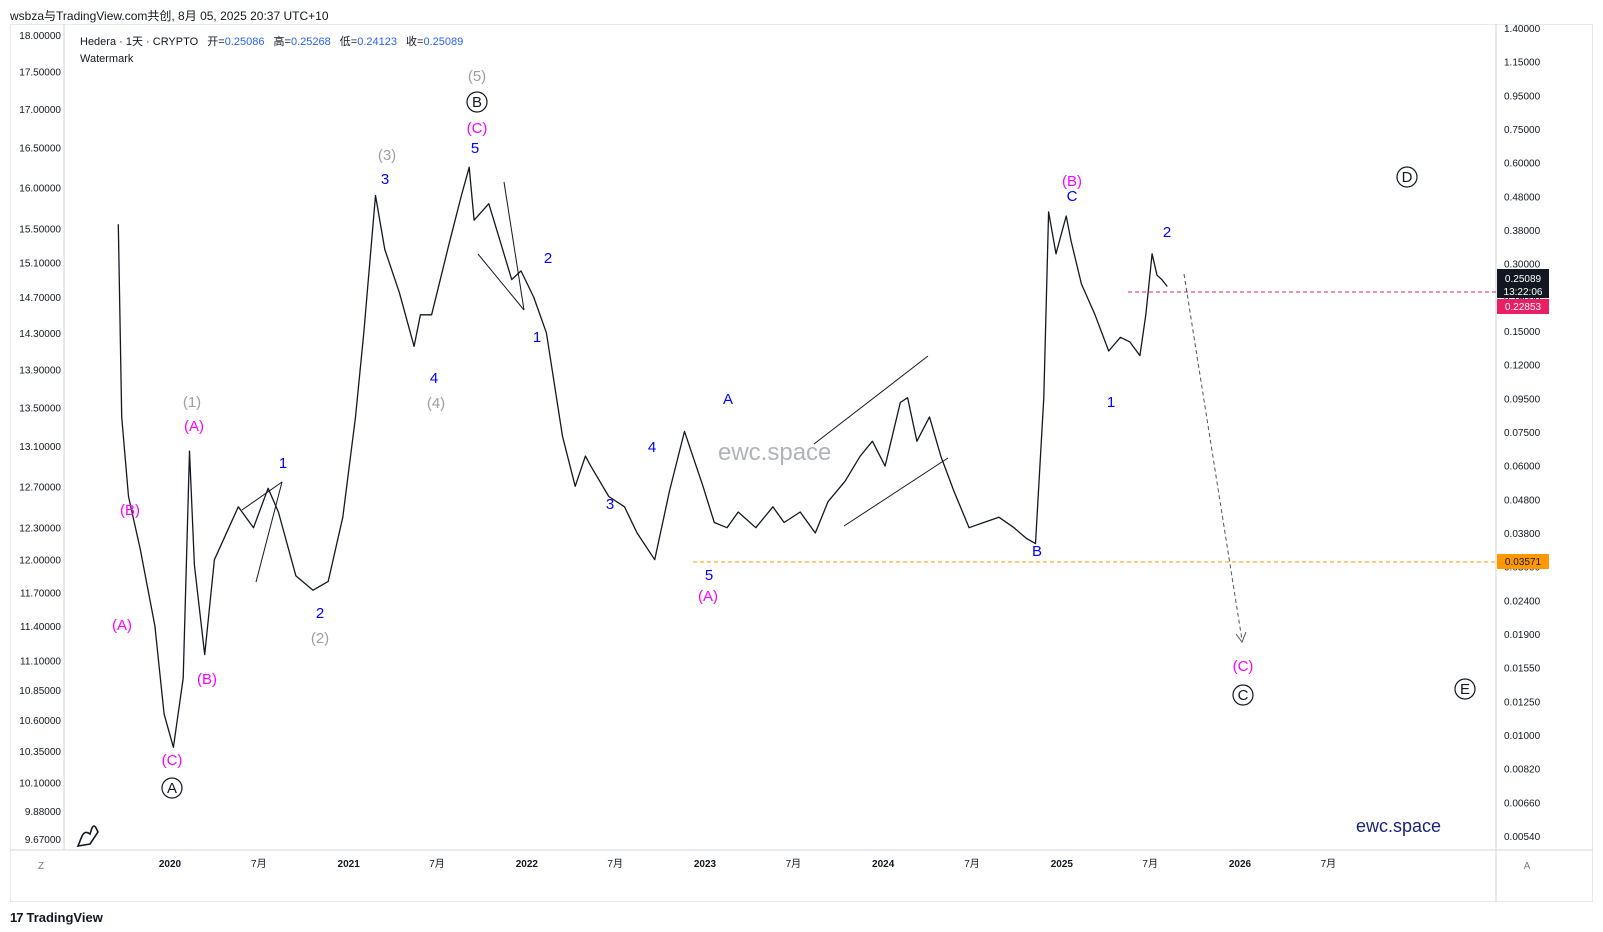 This screenshot has height=932, width=1603. I want to click on orange-level-value: 0.03571, so click(1523, 562).